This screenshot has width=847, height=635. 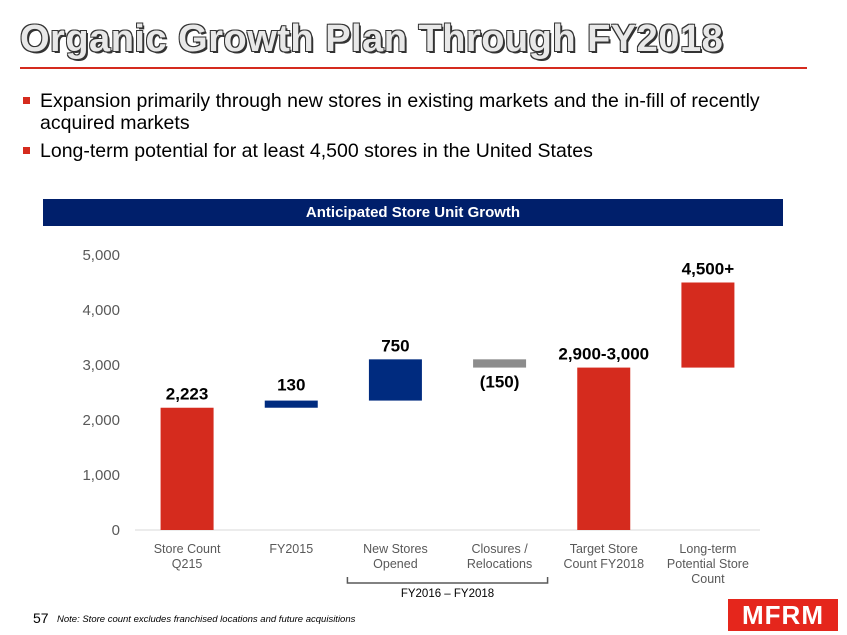 I want to click on title-divider, so click(x=413, y=68).